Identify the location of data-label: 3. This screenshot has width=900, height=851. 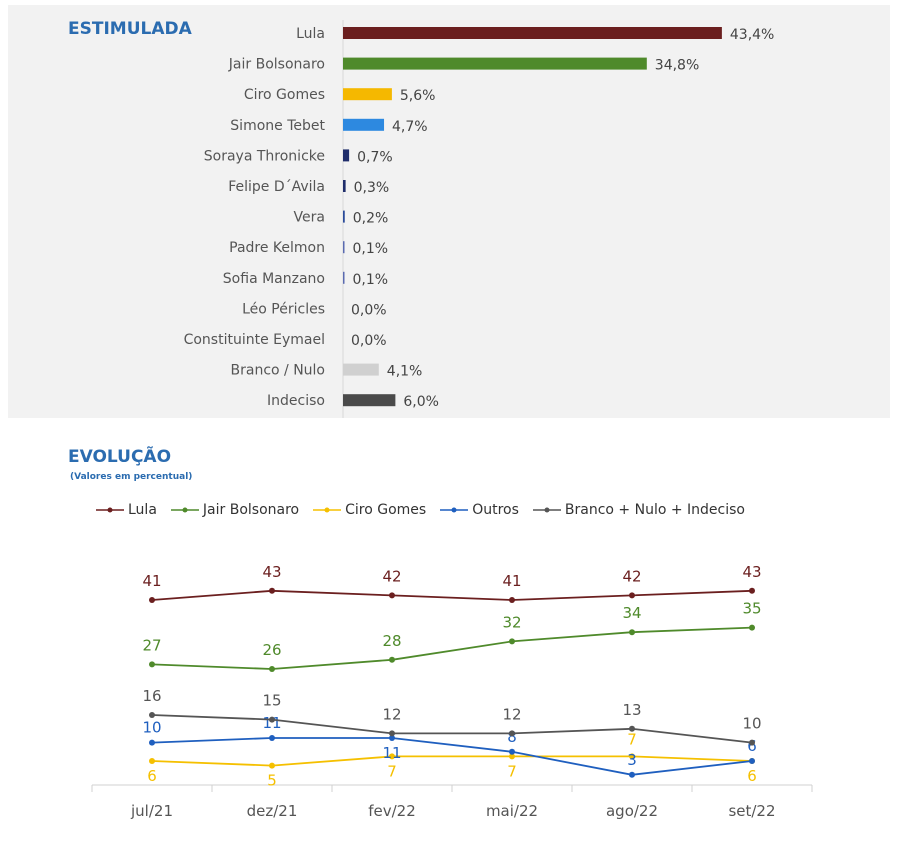
(632, 760).